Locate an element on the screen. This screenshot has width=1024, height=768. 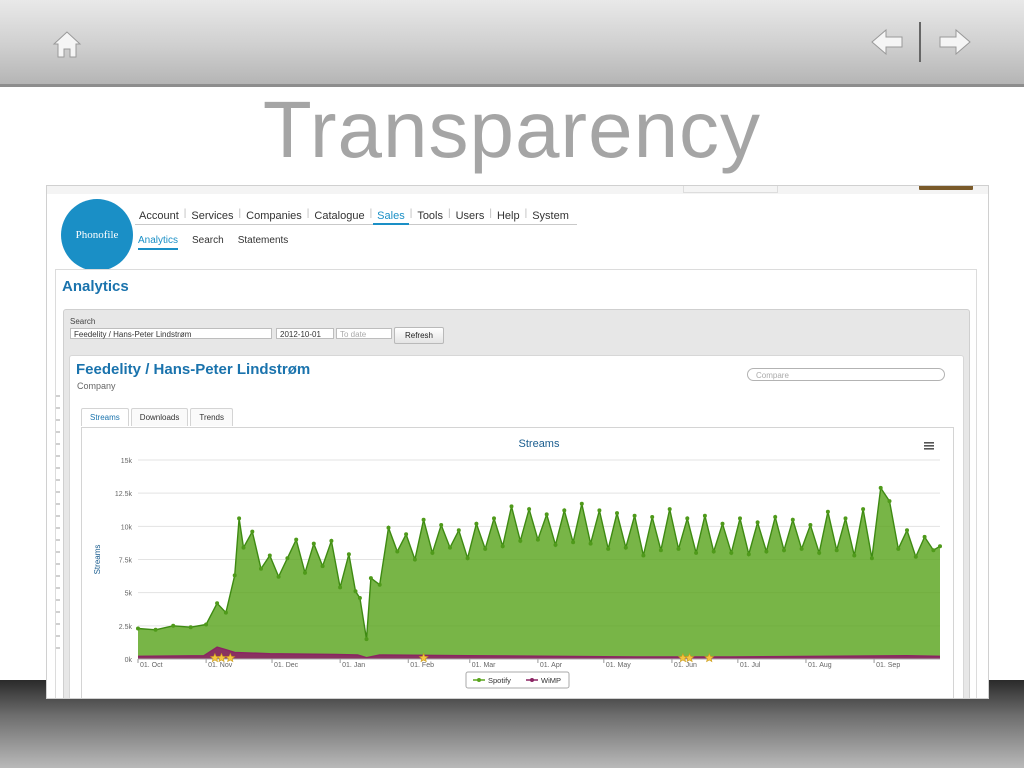
subnav-item-search: Search is located at coordinates (208, 240).